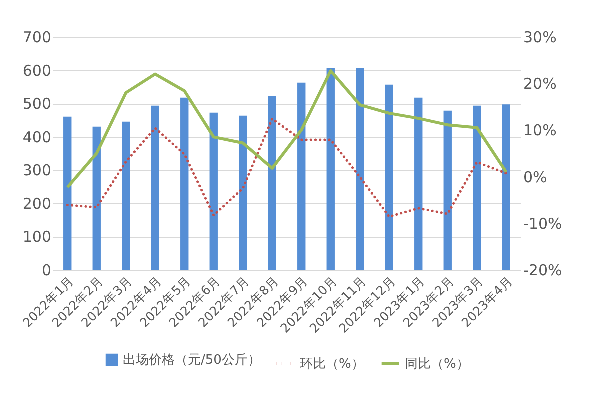 The height and width of the screenshot is (396, 598). Describe the element at coordinates (37, 104) in the screenshot. I see `y-tick-label: 500` at that location.